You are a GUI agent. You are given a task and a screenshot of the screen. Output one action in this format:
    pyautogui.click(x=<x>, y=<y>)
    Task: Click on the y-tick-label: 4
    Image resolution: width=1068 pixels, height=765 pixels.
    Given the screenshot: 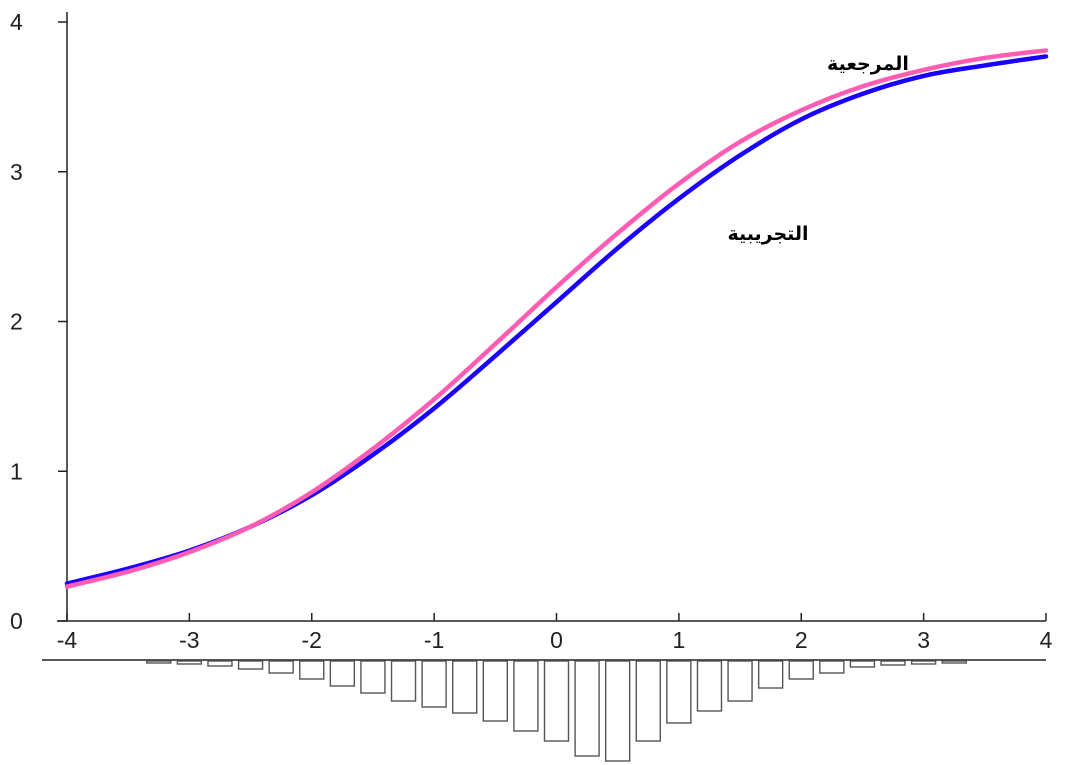 What is the action you would take?
    pyautogui.click(x=16, y=22)
    